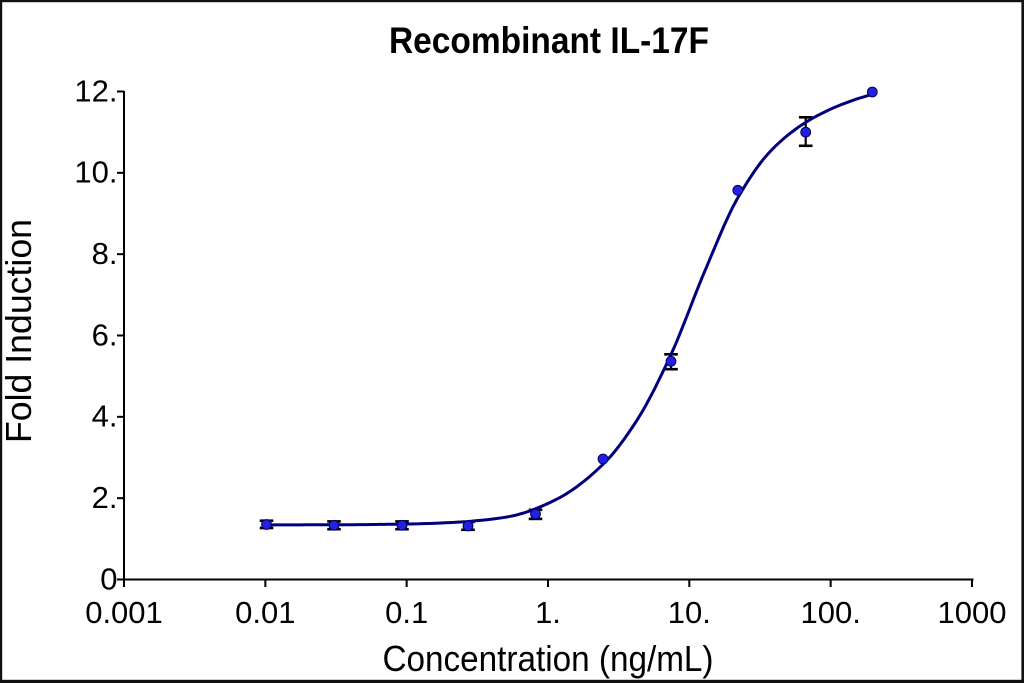 The image size is (1024, 683). Describe the element at coordinates (265, 612) in the screenshot. I see `svg-text: 0.01` at that location.